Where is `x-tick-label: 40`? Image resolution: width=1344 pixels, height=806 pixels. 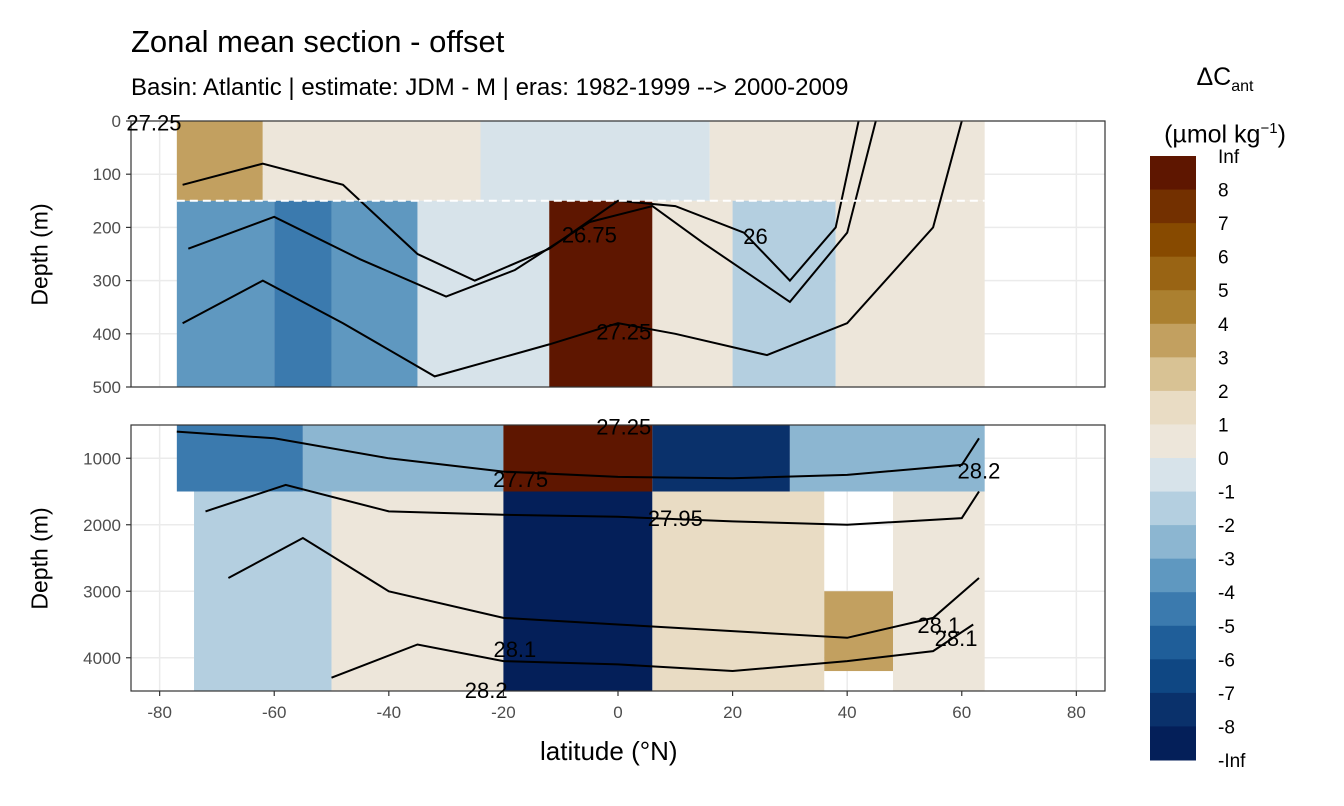
x-tick-label: 40 is located at coordinates (847, 712).